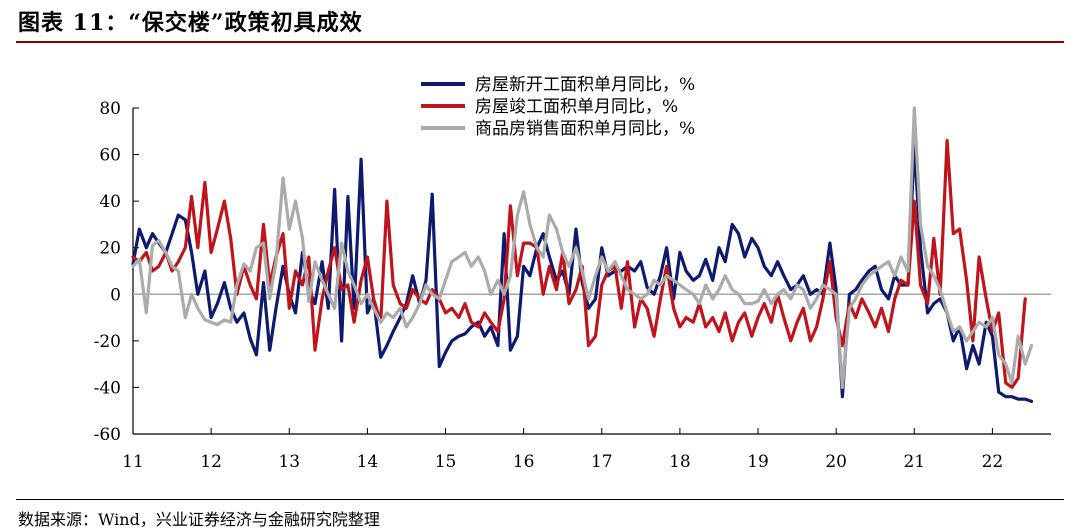 The width and height of the screenshot is (1080, 530). I want to click on x-tick-label: 22, so click(993, 462).